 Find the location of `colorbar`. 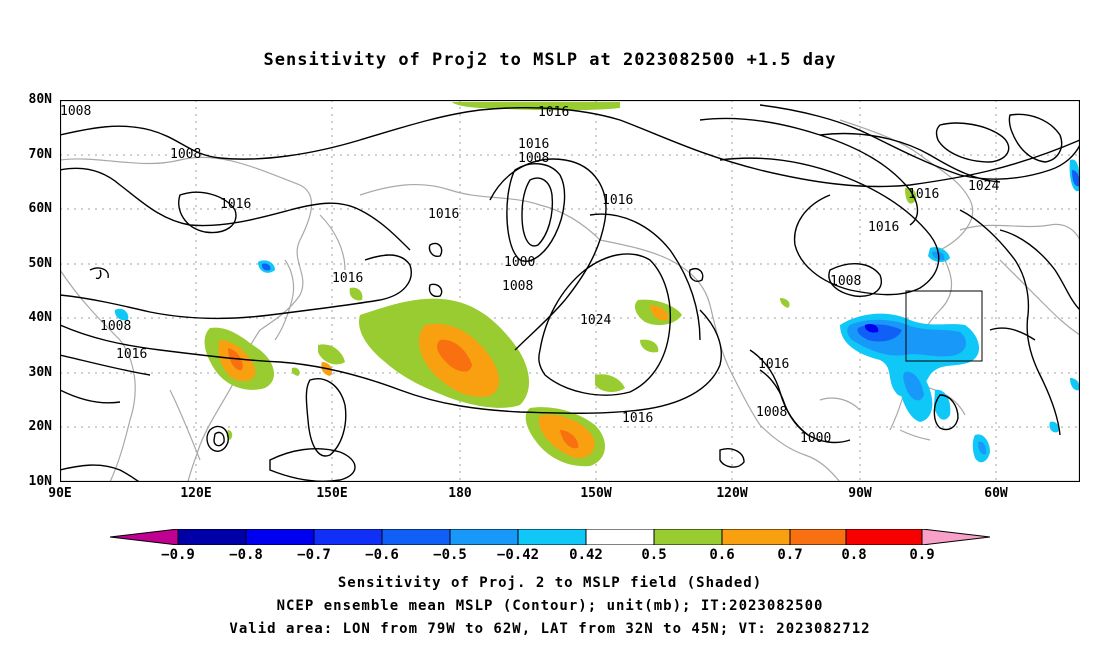

colorbar is located at coordinates (550, 537).